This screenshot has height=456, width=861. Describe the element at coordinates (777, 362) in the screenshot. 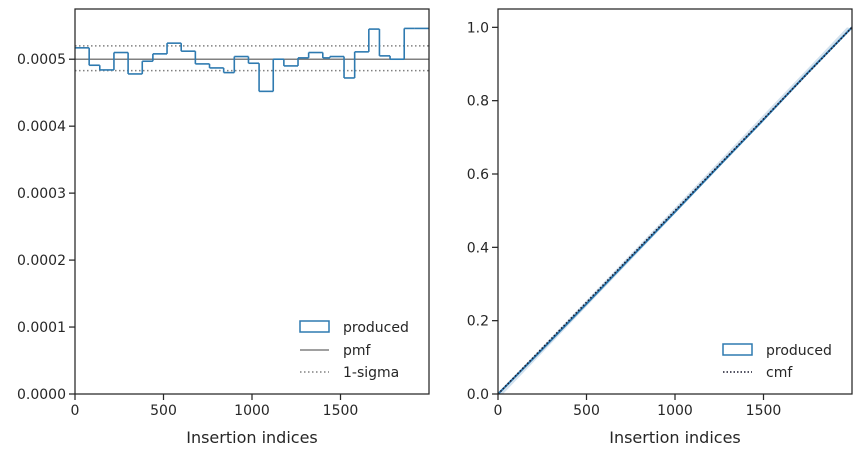

I see `right-legend: produced cmf` at that location.